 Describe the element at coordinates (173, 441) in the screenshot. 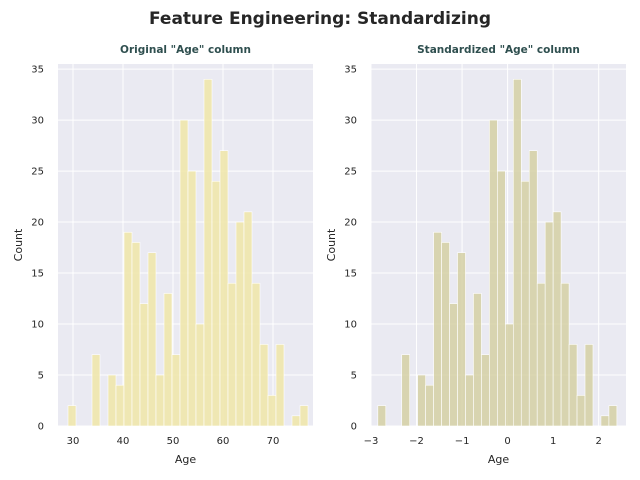

I see `x-tick-label: 50` at that location.